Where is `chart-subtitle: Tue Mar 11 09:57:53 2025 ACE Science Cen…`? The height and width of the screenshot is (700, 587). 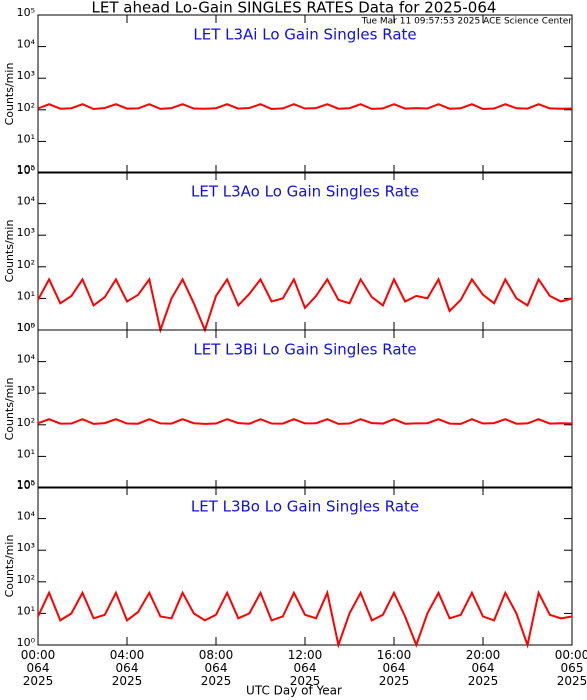
chart-subtitle: Tue Mar 11 09:57:53 2025 ACE Science Cen… is located at coordinates (467, 22).